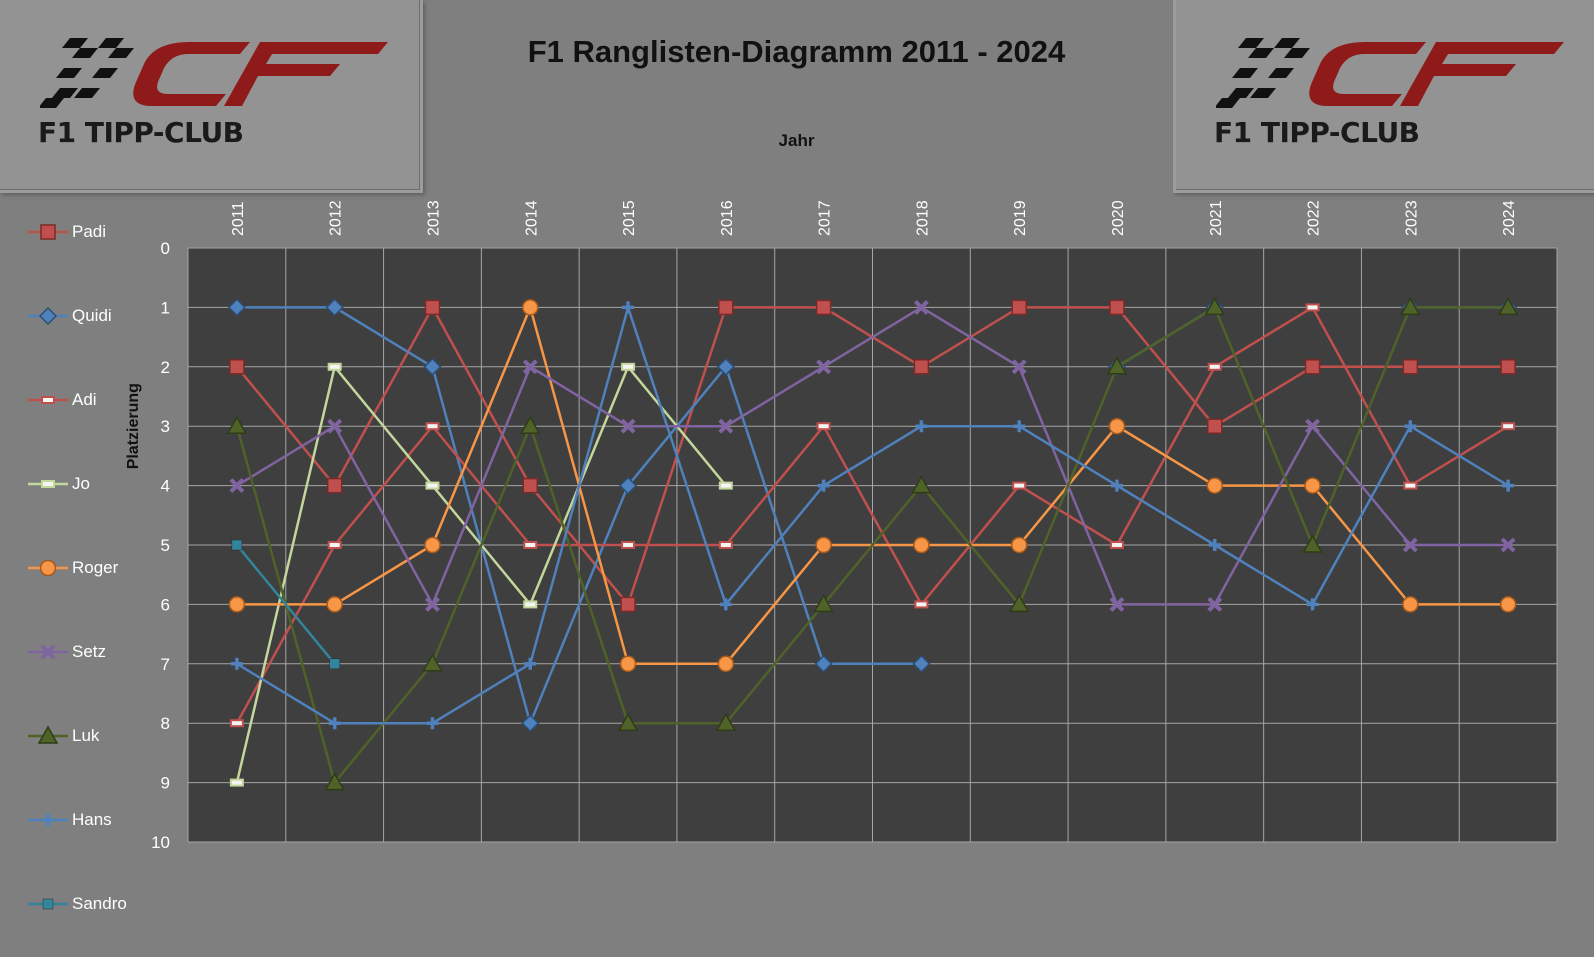 The width and height of the screenshot is (1594, 957). Describe the element at coordinates (62, 400) in the screenshot. I see `legend-item-adi: Adi` at that location.